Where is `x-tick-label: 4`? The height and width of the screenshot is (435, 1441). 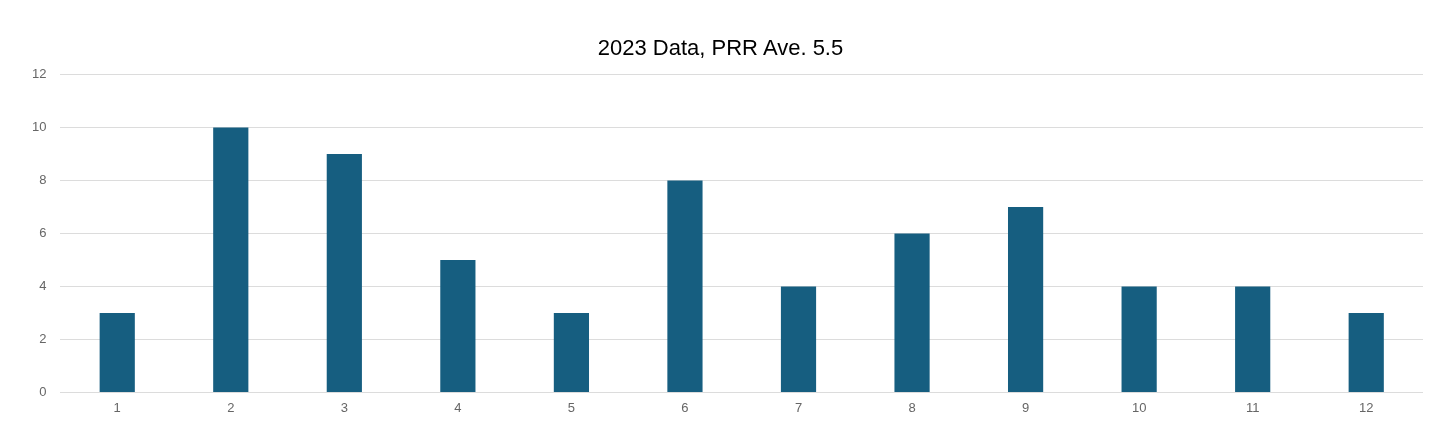 x-tick-label: 4 is located at coordinates (458, 407).